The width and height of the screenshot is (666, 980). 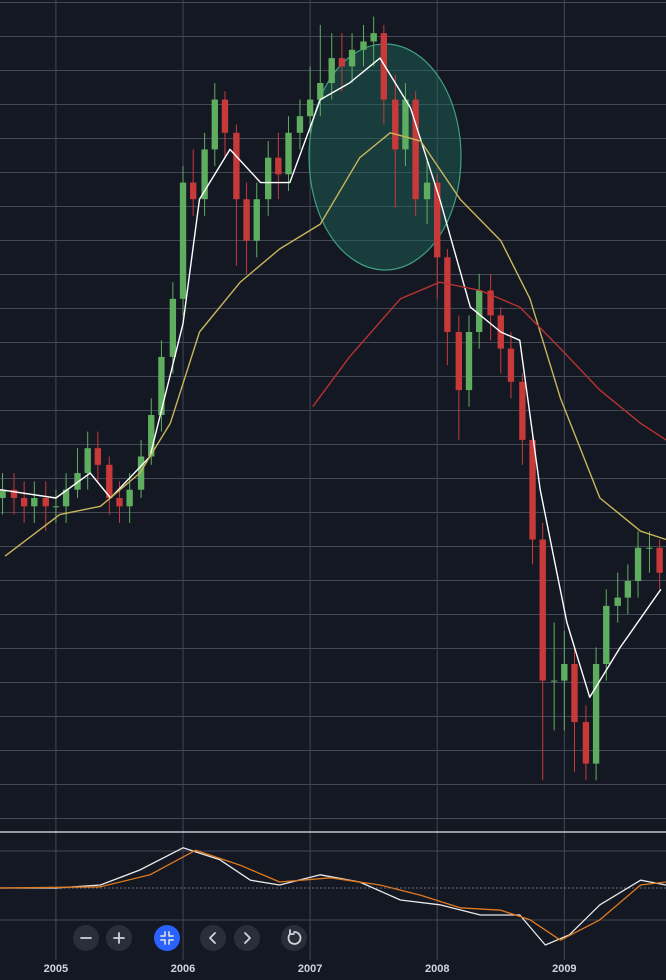 I want to click on refresh-button, so click(x=294, y=938).